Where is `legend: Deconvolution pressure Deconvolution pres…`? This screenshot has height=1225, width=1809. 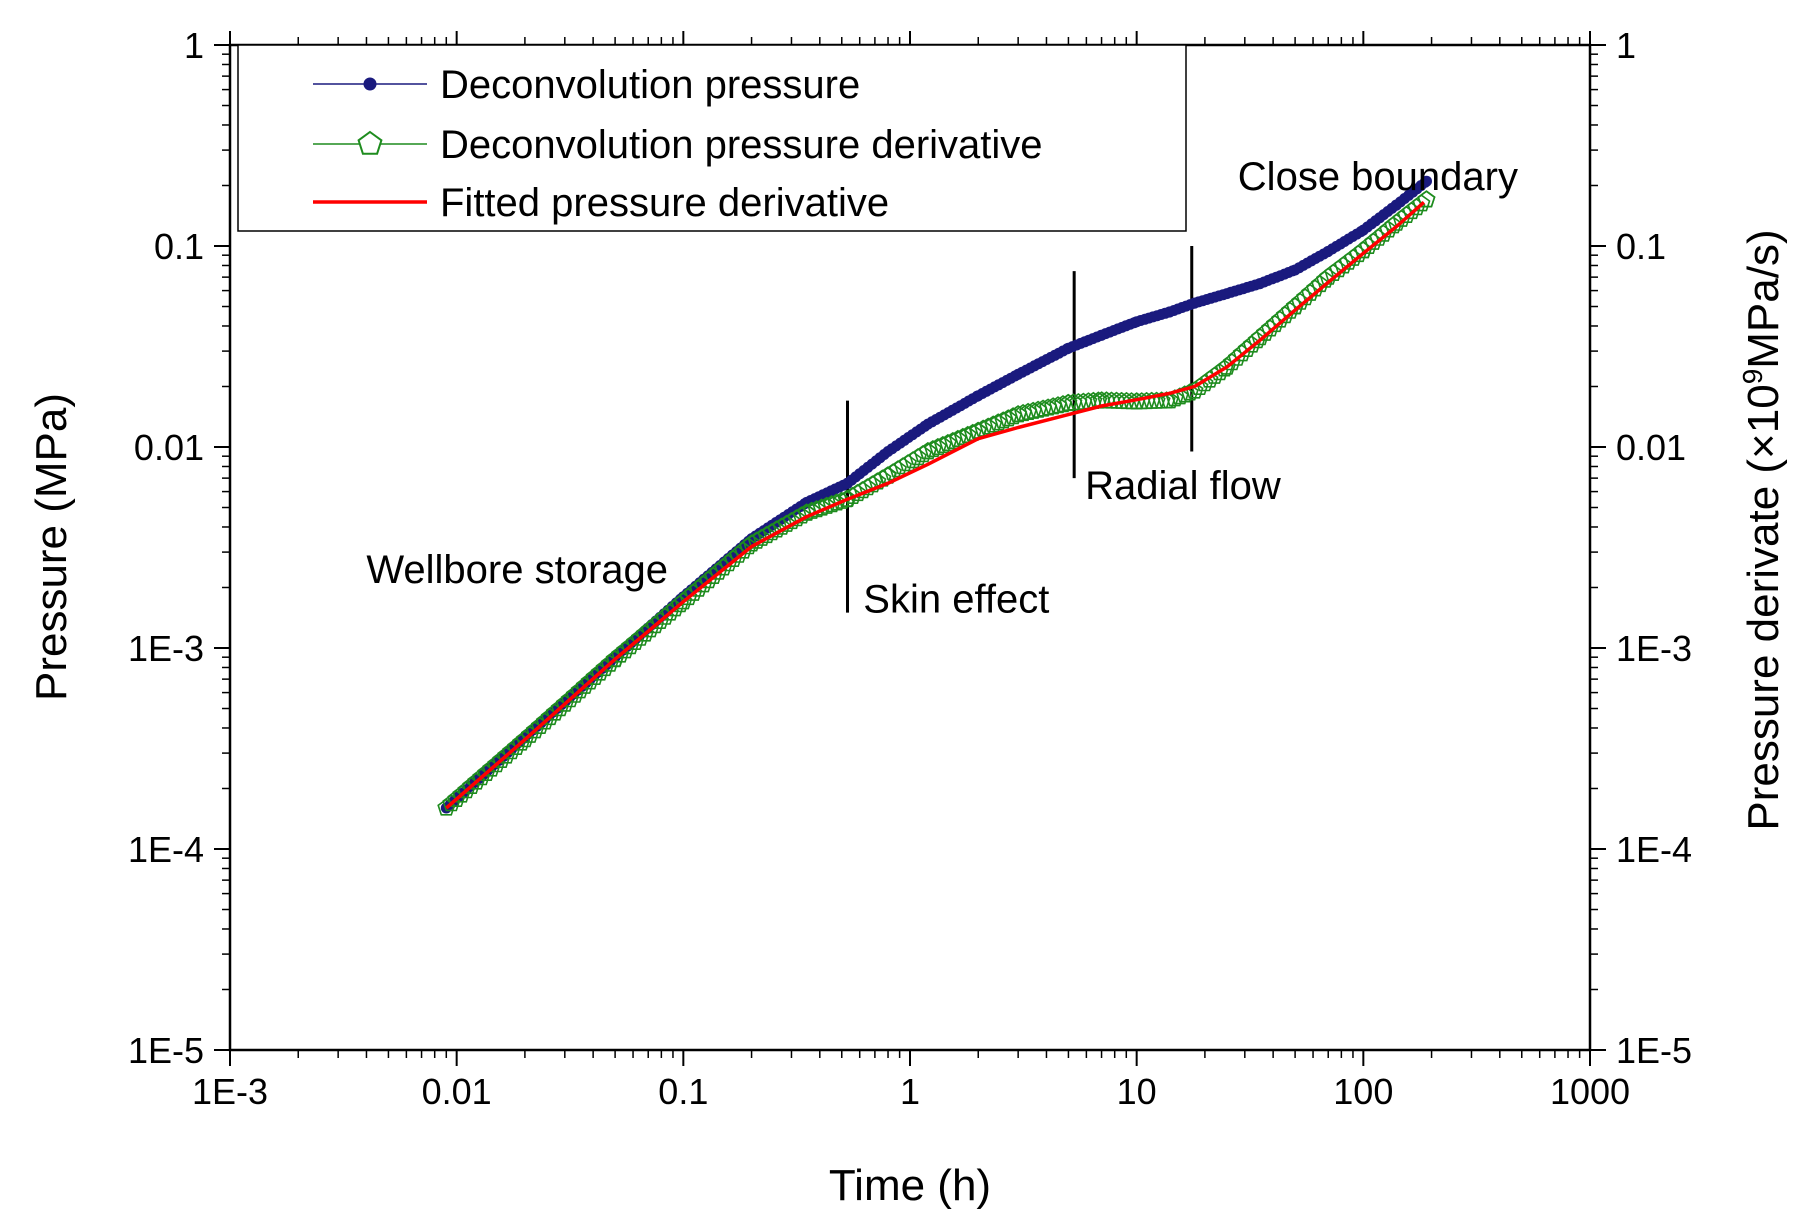
legend: Deconvolution pressure Deconvolution pres… is located at coordinates (712, 138).